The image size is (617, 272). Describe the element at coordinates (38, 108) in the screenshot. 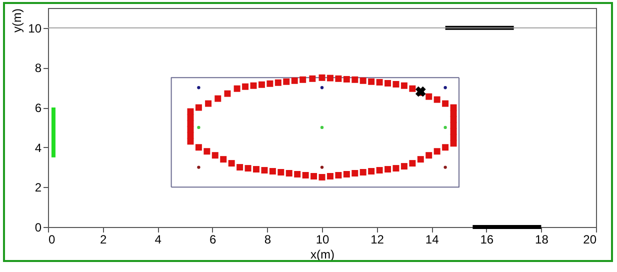

I see `y-tick-label: 6` at that location.